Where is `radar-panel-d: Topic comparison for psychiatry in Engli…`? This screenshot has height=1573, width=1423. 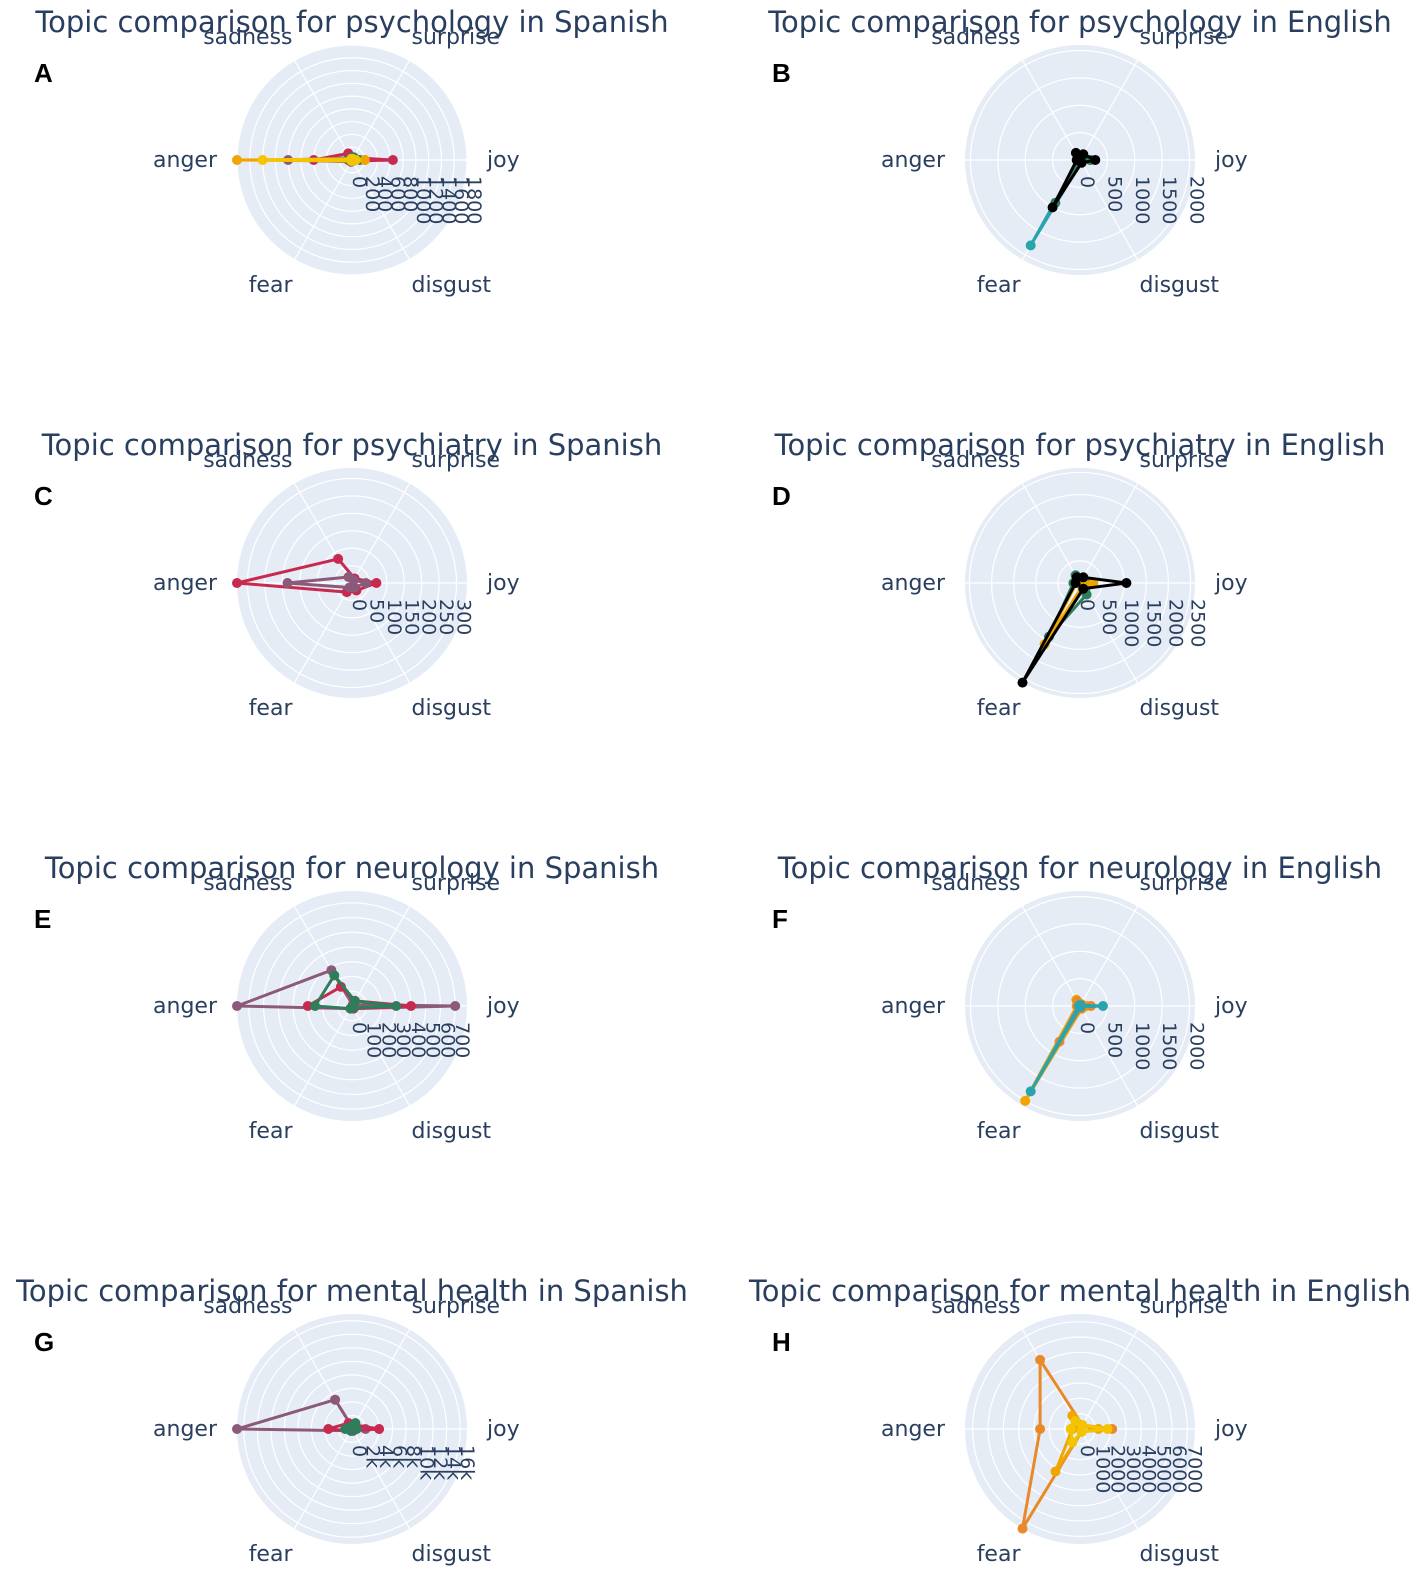 radar-panel-d: Topic comparison for psychiatry in Engli… is located at coordinates (1078, 574).